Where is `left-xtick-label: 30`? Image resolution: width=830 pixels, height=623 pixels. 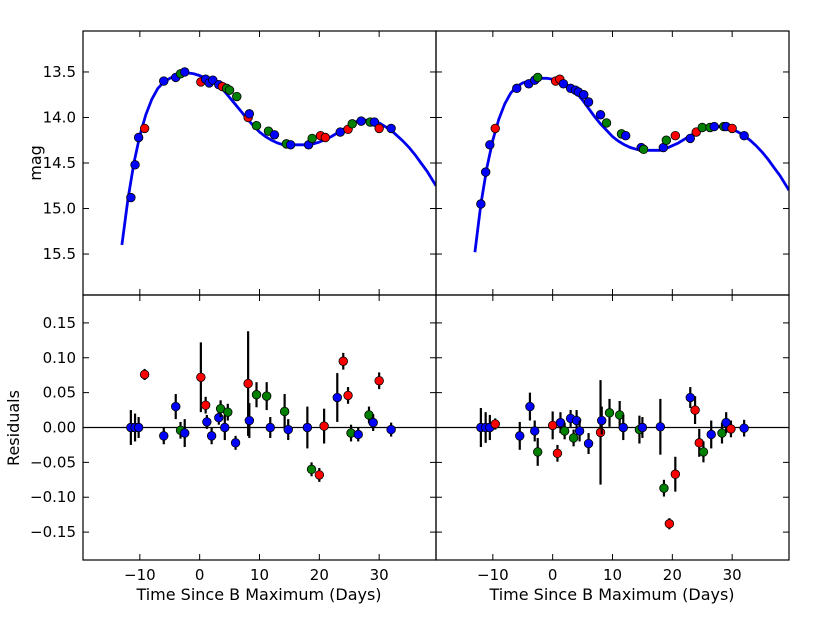
left-xtick-label: 30 is located at coordinates (379, 575).